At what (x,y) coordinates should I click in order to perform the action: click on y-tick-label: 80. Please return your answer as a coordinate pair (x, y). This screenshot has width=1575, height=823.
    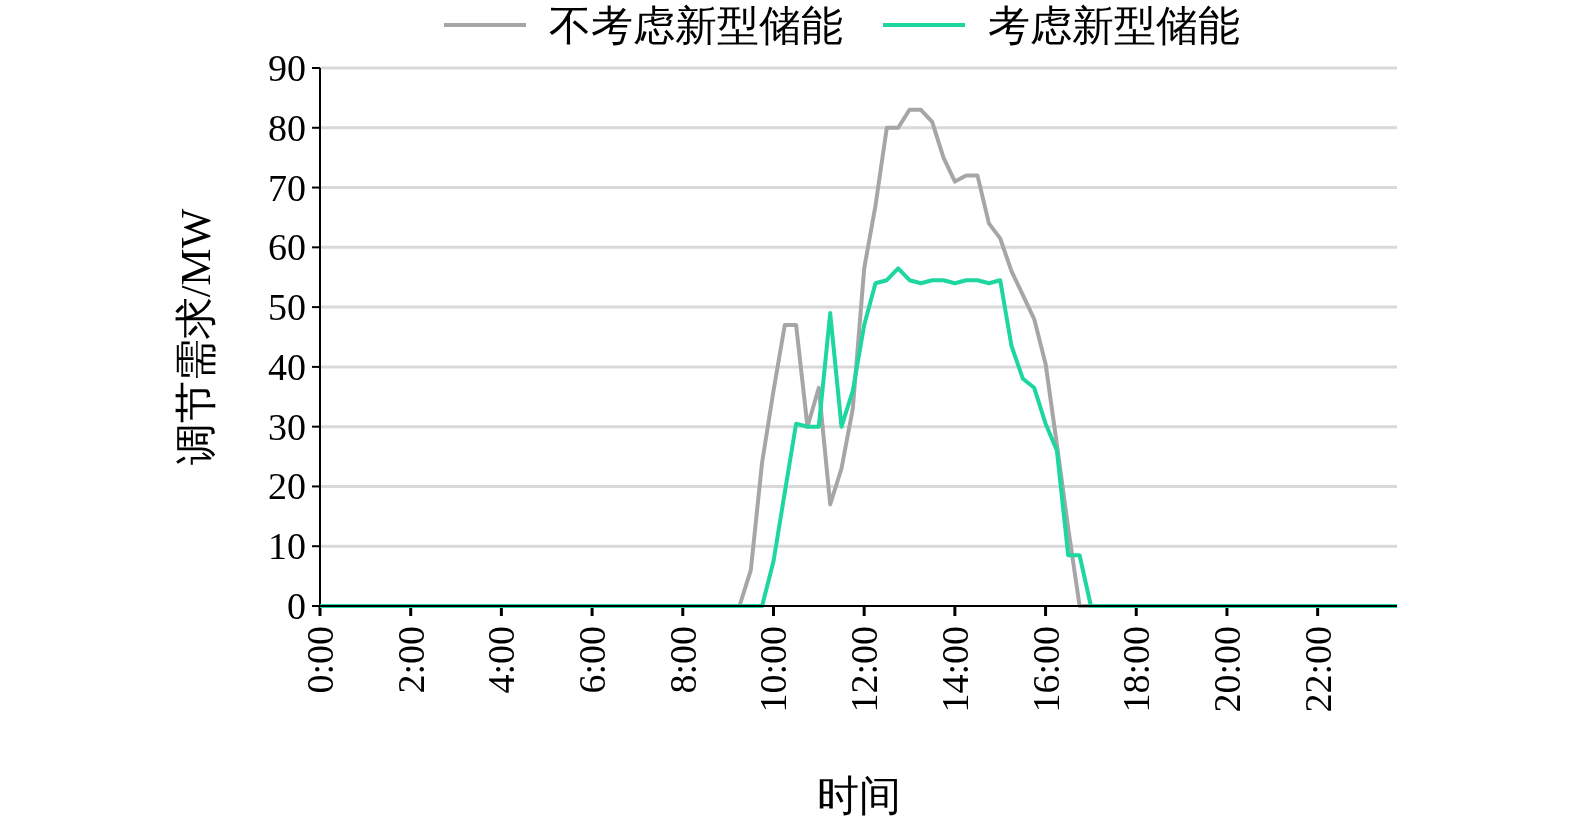
    Looking at the image, I should click on (287, 127).